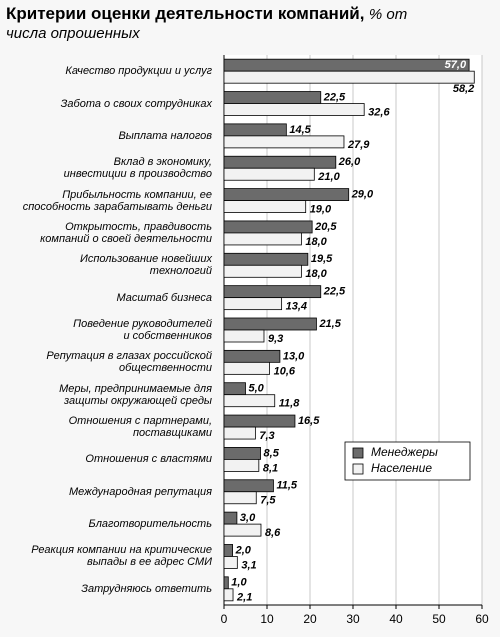 The height and width of the screenshot is (637, 500). I want to click on y-tick-label: Отношения с партнерами, поставщиками, so click(140, 427).